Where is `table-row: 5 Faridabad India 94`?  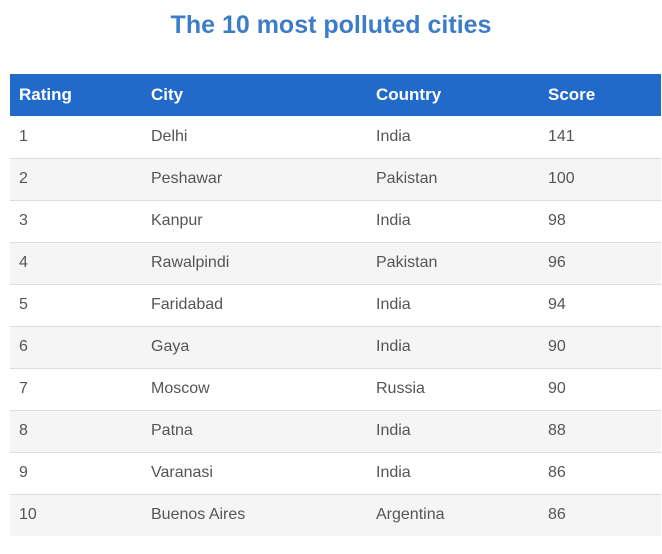 table-row: 5 Faridabad India 94 is located at coordinates (335, 305).